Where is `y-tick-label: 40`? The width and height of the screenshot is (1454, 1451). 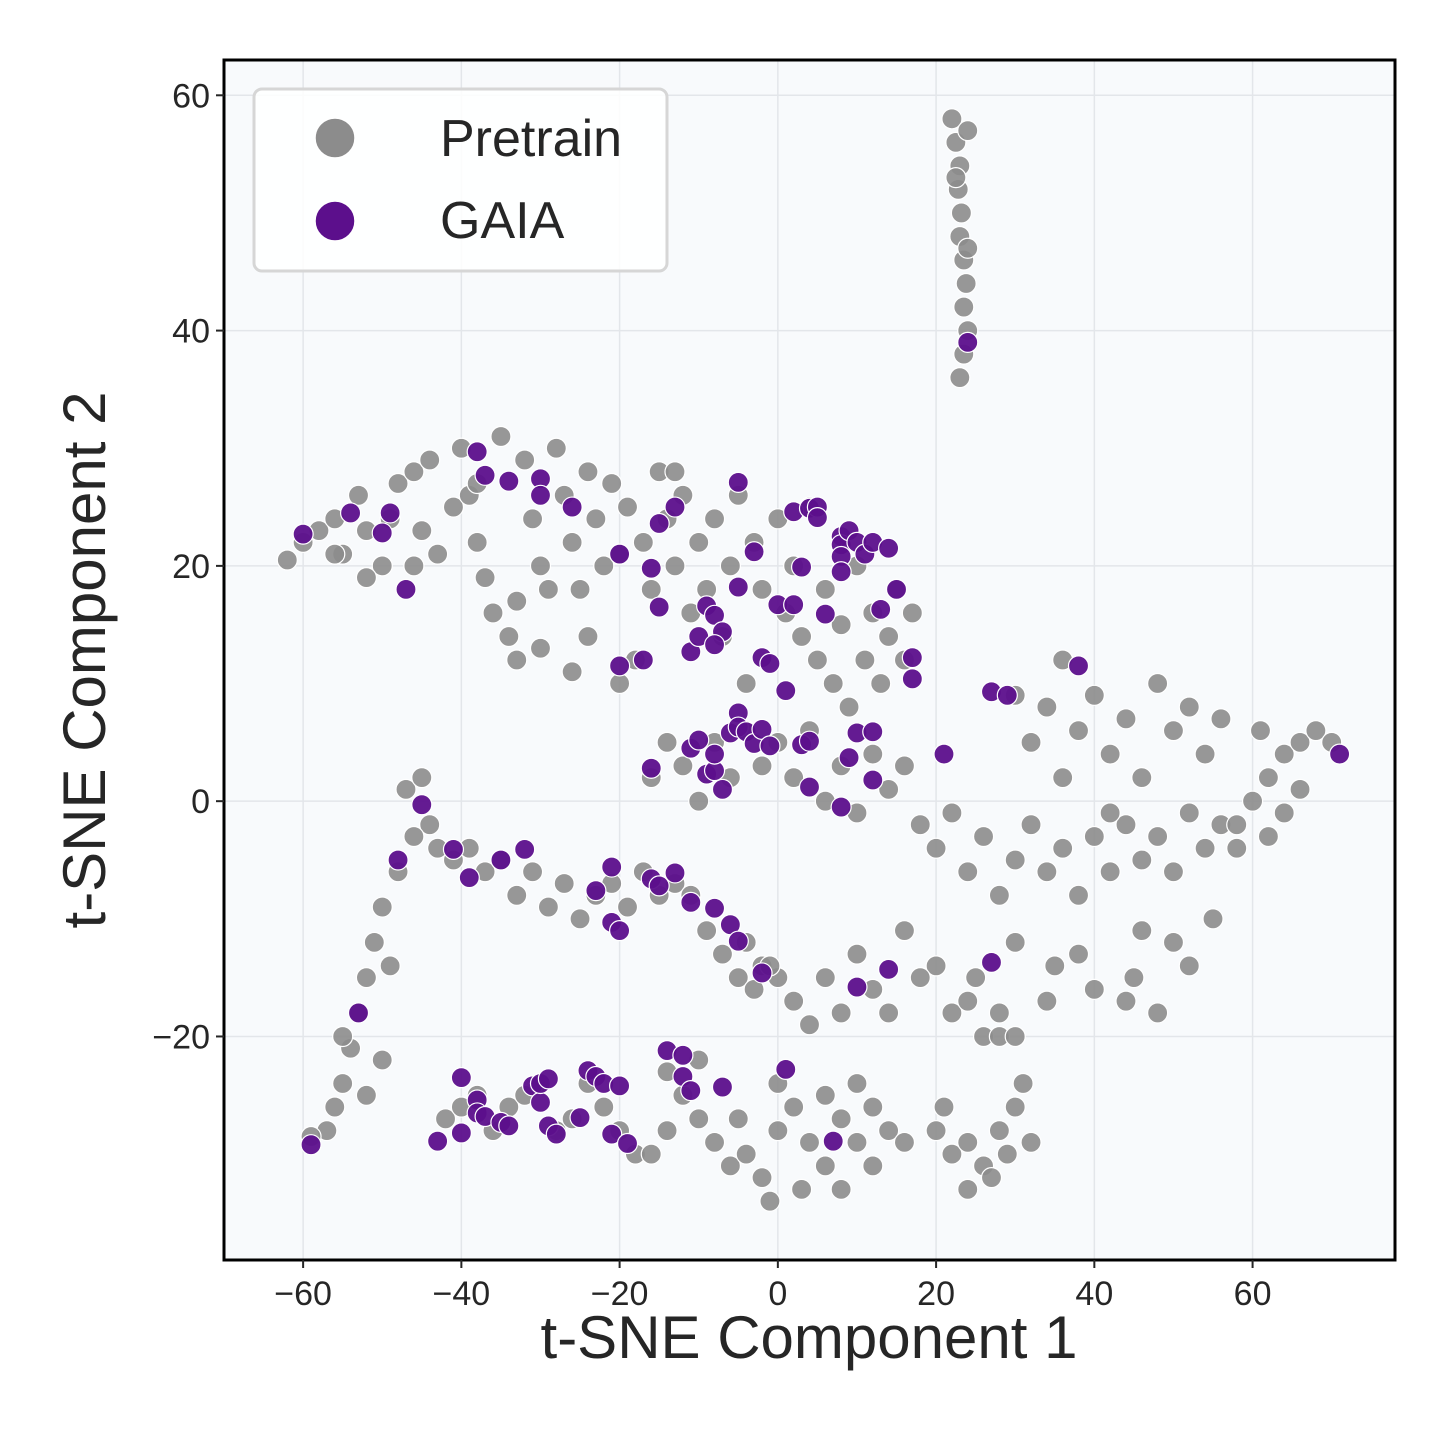 y-tick-label: 40 is located at coordinates (191, 332).